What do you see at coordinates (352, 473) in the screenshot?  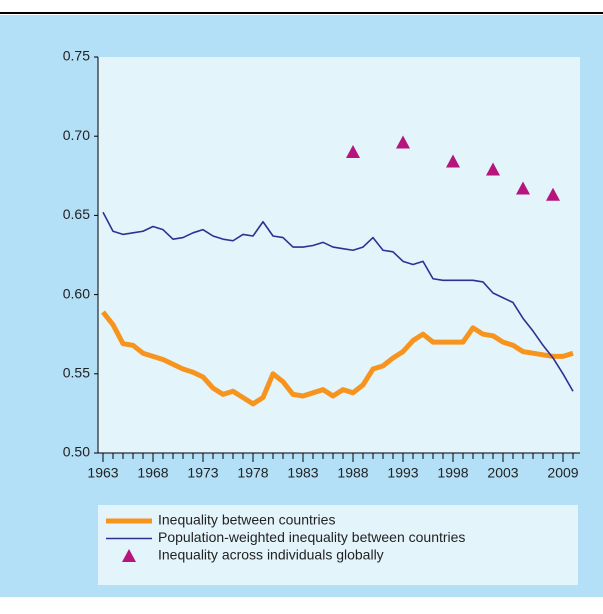 I see `x-tick-label: 1988` at bounding box center [352, 473].